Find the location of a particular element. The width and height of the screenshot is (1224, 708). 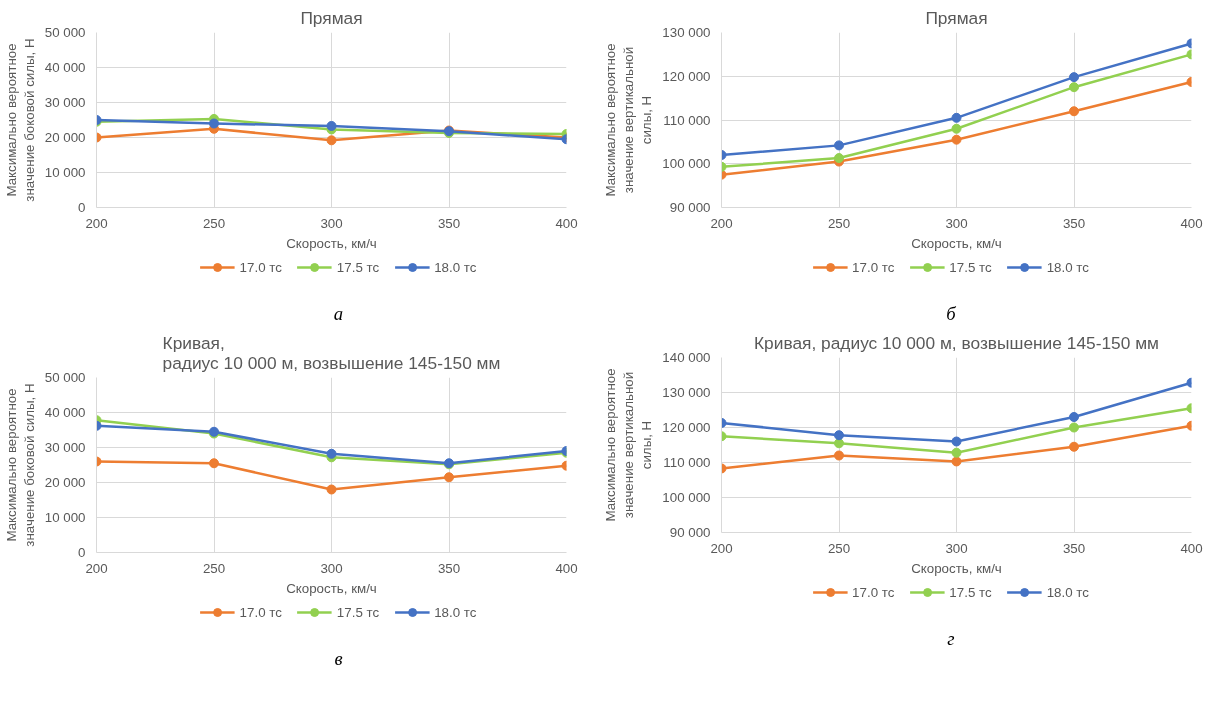

text: в is located at coordinates (338, 659).